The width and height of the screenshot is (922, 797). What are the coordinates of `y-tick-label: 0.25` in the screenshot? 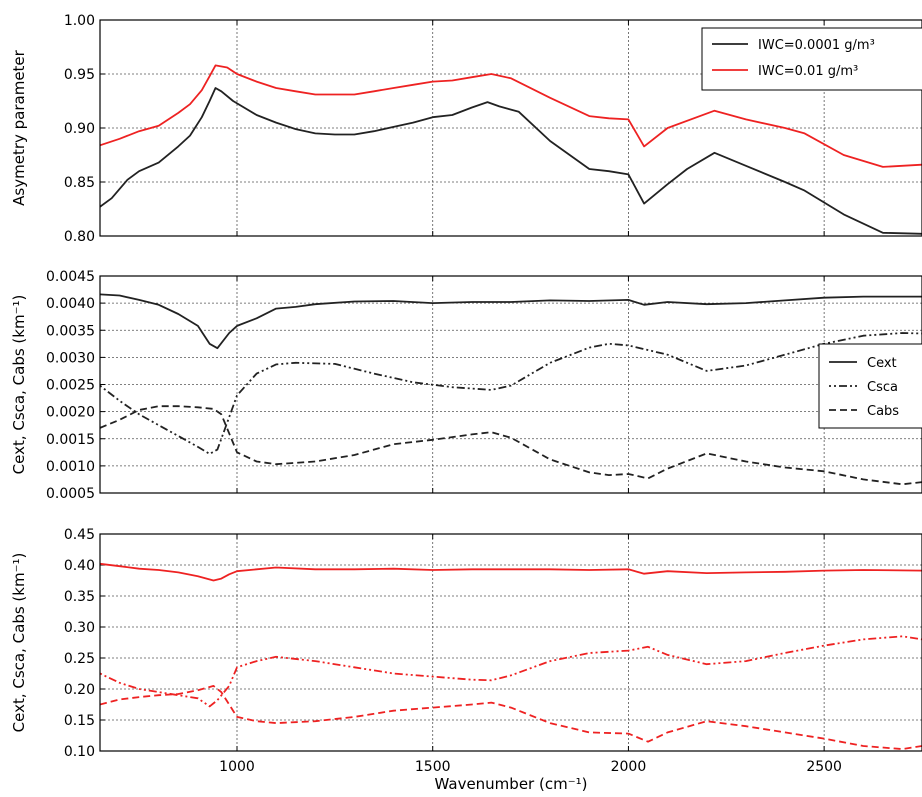 It's located at (79, 659).